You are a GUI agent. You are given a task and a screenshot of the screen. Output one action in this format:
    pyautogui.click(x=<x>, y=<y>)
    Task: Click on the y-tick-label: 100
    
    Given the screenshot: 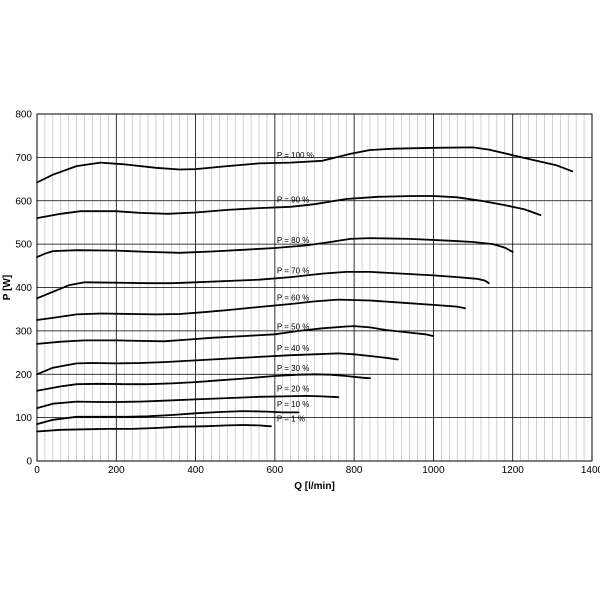 What is the action you would take?
    pyautogui.click(x=23, y=418)
    